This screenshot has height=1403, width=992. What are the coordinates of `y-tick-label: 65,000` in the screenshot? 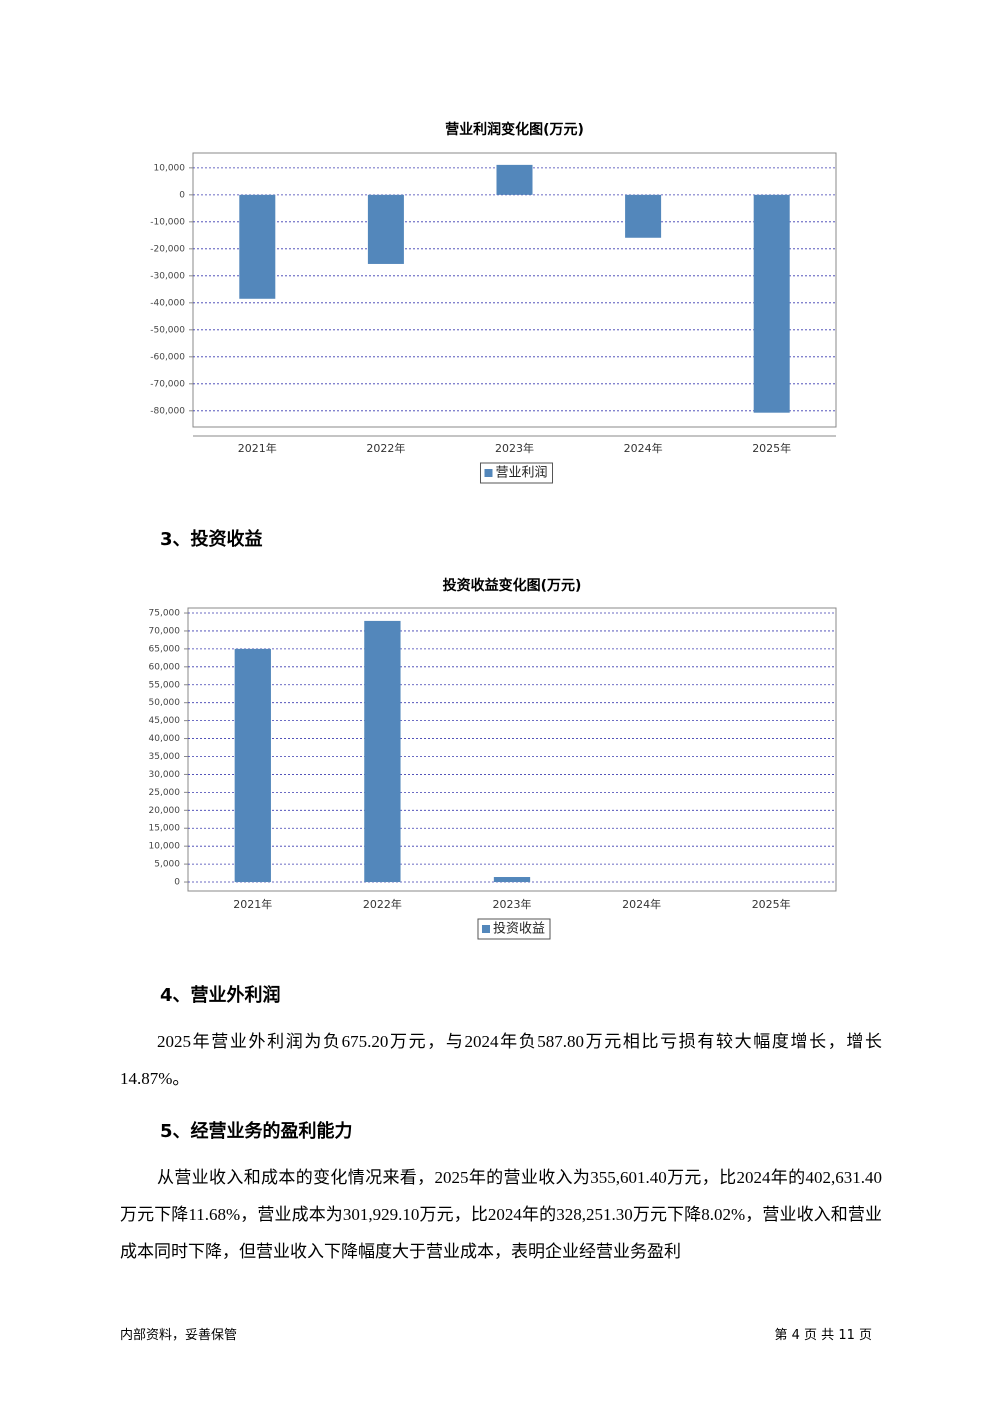 It's located at (165, 649).